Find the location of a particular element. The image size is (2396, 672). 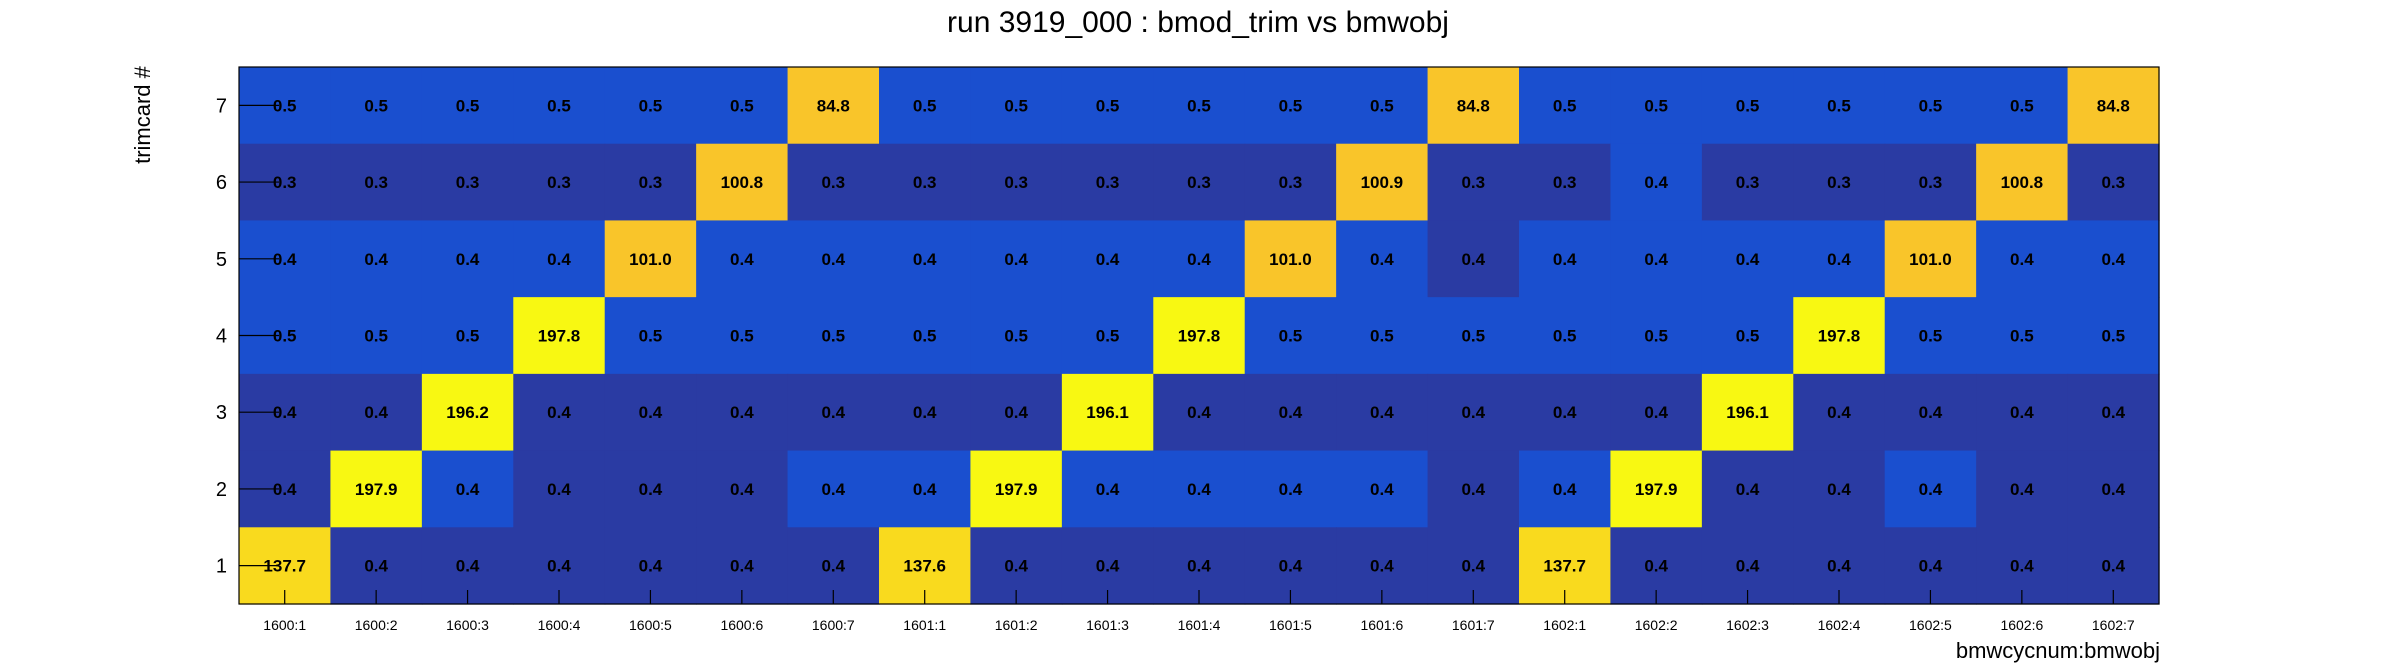

x-tick-label: 1602:5 is located at coordinates (1930, 625).